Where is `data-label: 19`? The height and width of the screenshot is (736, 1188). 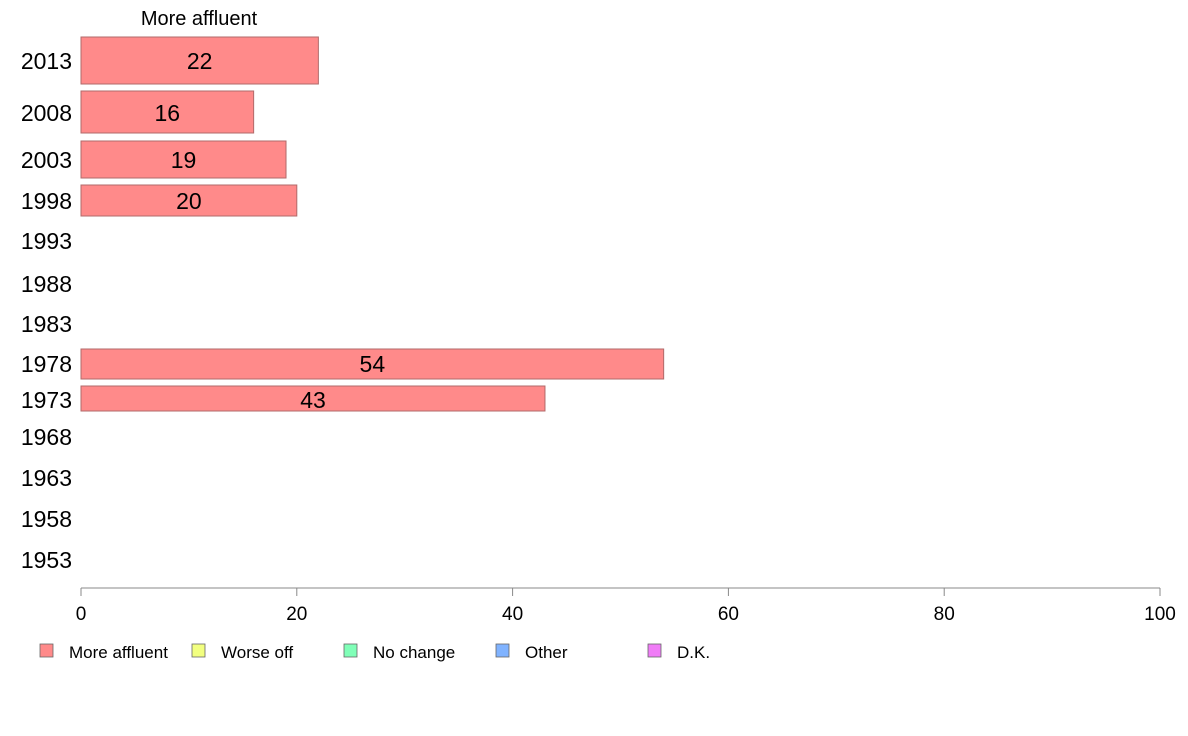
data-label: 19 is located at coordinates (184, 160).